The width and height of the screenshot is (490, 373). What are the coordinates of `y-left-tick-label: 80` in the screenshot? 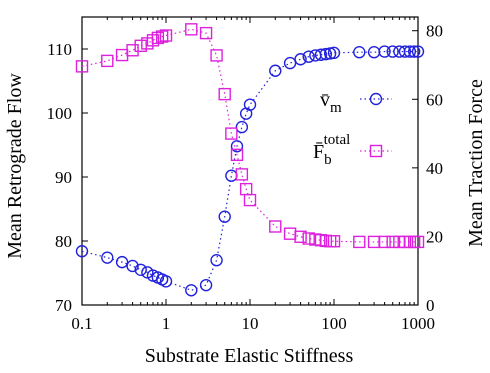 It's located at (63, 241).